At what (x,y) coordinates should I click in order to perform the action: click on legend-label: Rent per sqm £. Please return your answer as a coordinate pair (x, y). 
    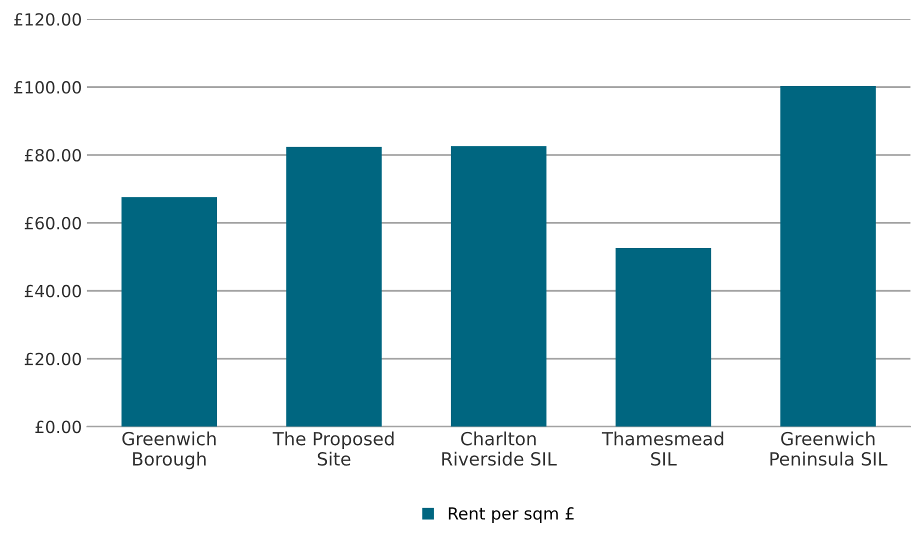
    Looking at the image, I should click on (511, 515).